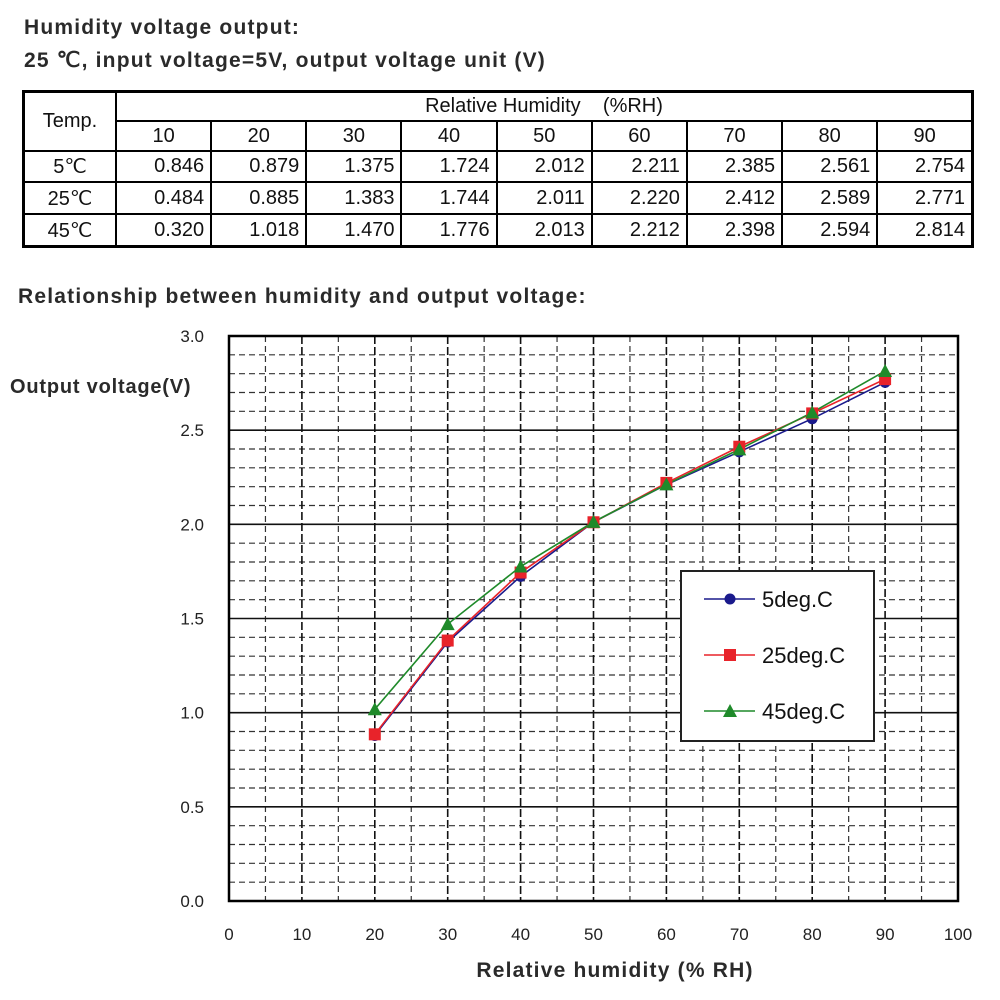 The width and height of the screenshot is (1000, 1000). I want to click on table-cell: 2.412, so click(734, 198).